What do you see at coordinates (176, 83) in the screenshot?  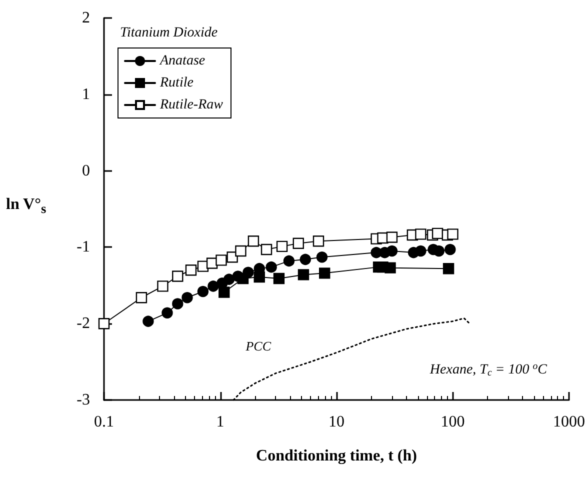 I see `legend-label: Rutile` at bounding box center [176, 83].